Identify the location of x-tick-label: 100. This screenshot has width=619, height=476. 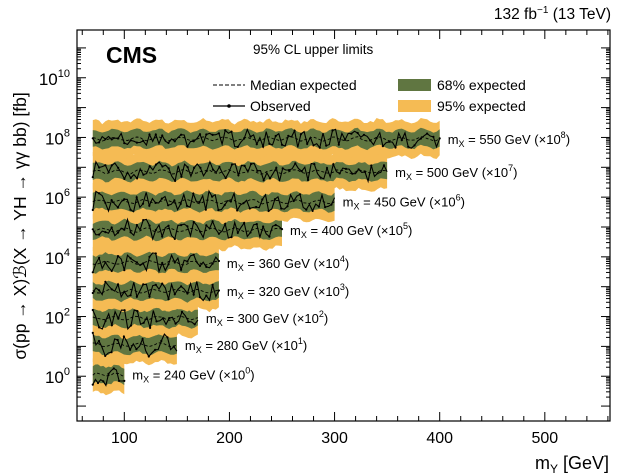
(124, 438).